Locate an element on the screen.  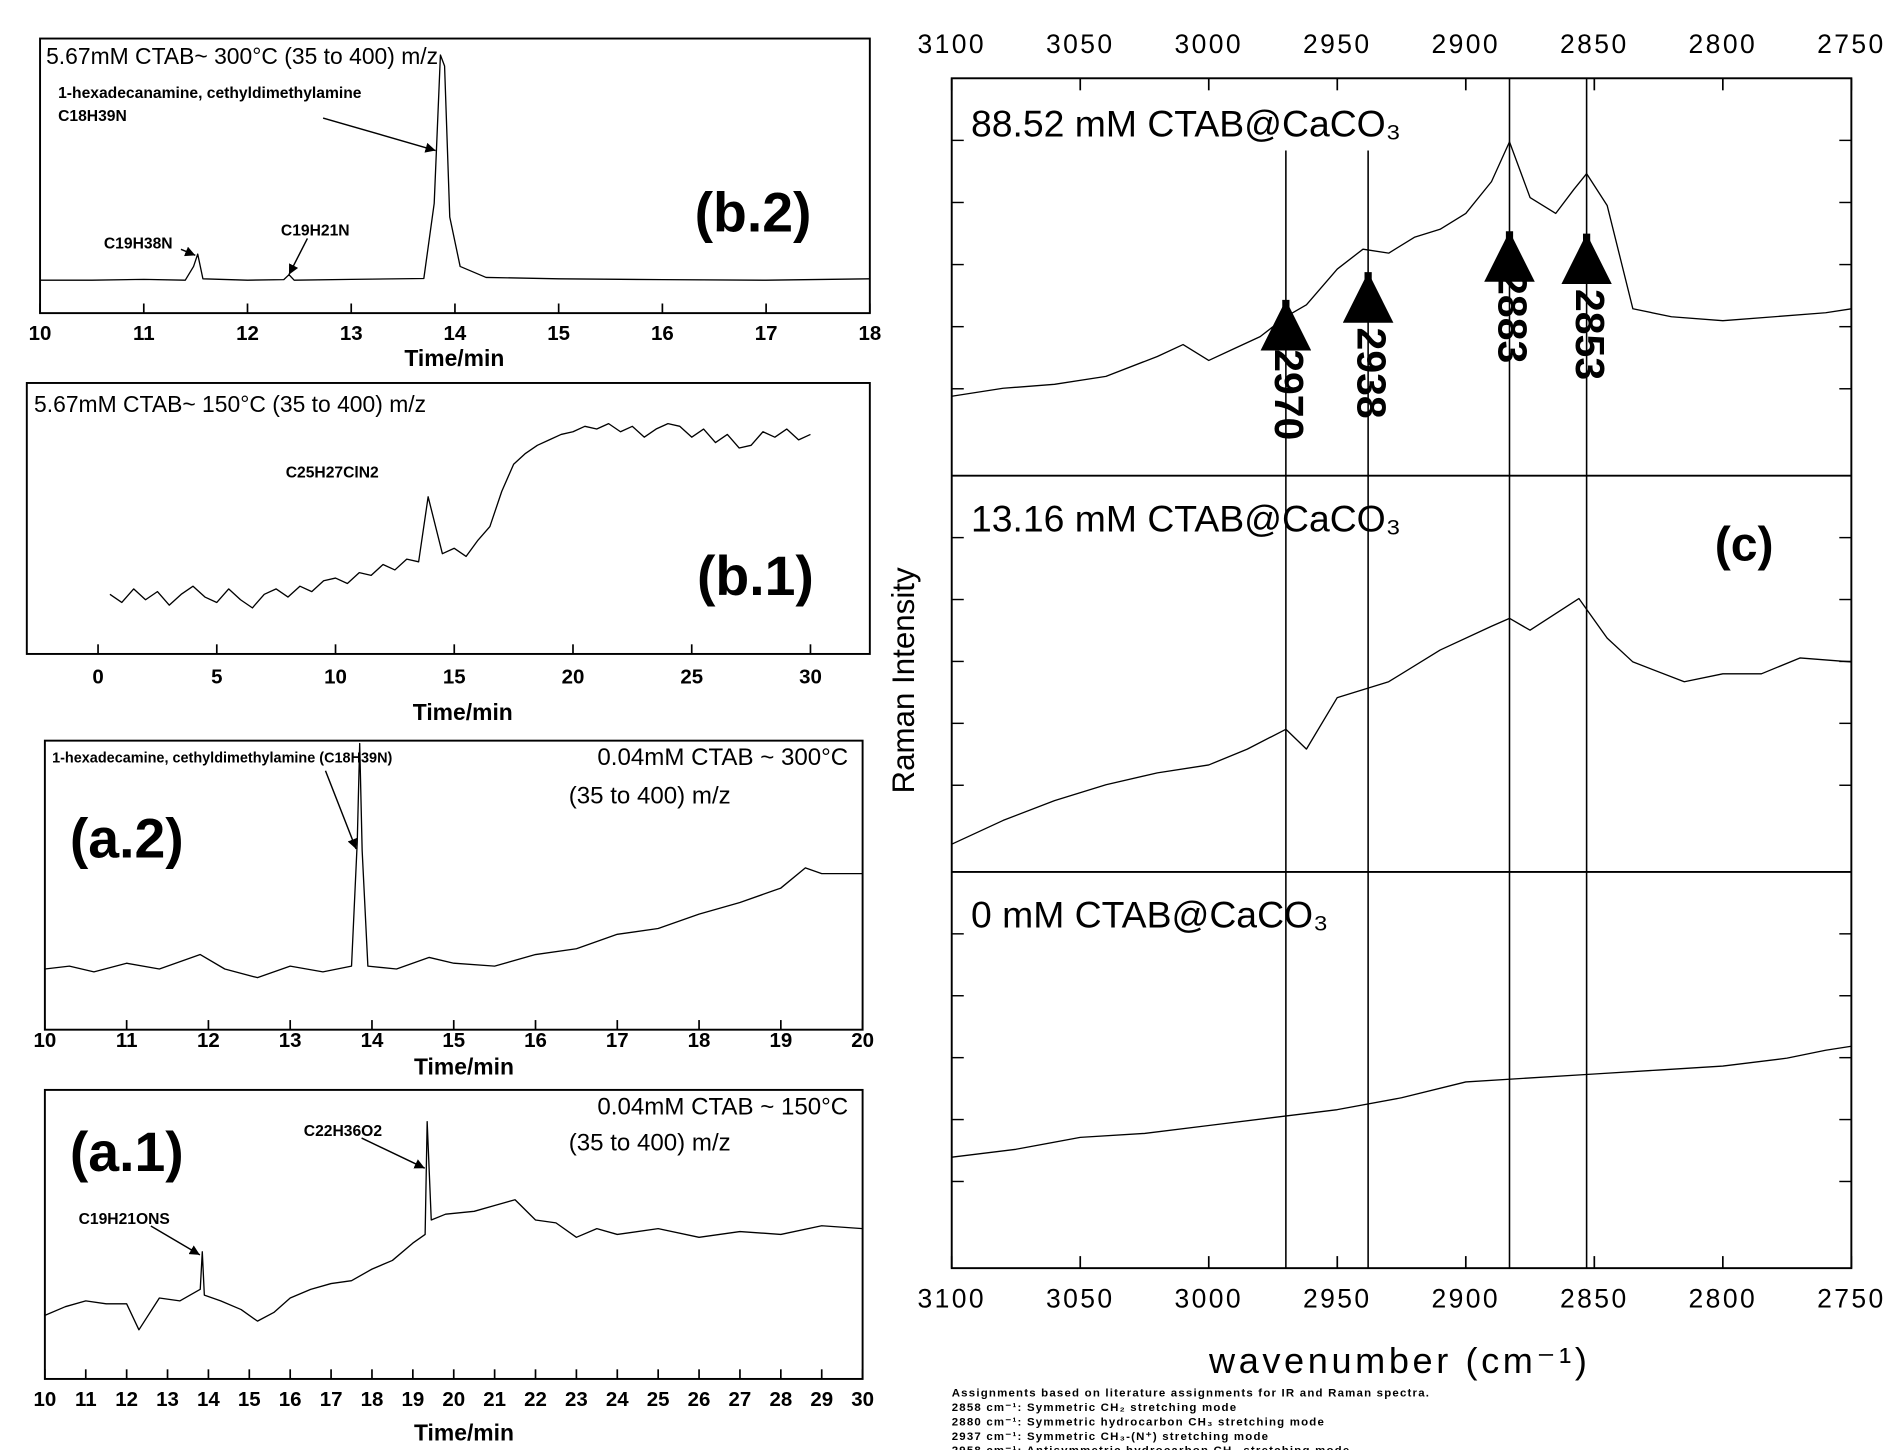
panel-label: (b.2) is located at coordinates (753, 212).